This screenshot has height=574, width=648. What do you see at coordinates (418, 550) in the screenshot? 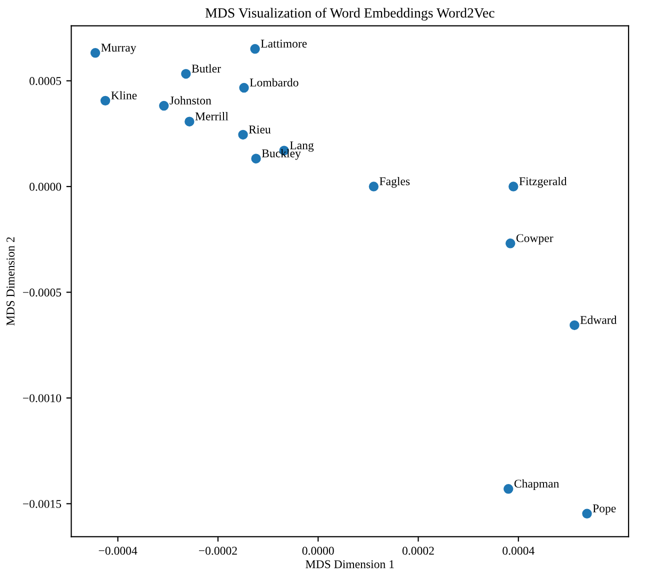
I see `x-tick-label: 0.0002` at bounding box center [418, 550].